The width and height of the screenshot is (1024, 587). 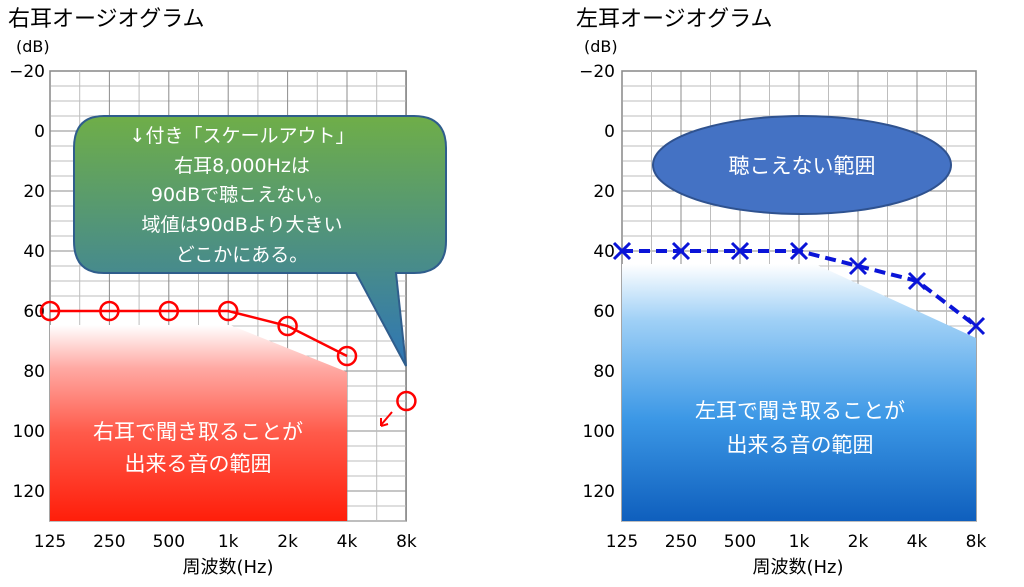 I want to click on callout-line-4: 域値は90dBより大きい, so click(x=242, y=225).